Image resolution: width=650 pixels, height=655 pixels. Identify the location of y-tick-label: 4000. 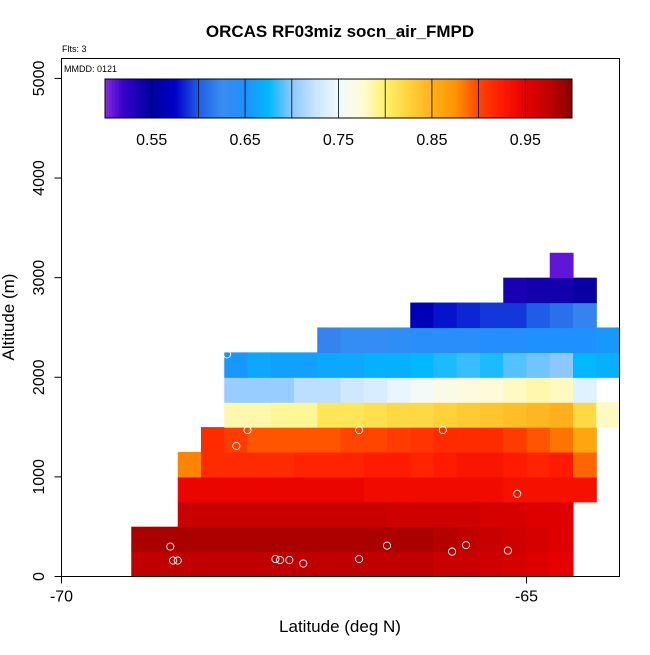
(39, 178).